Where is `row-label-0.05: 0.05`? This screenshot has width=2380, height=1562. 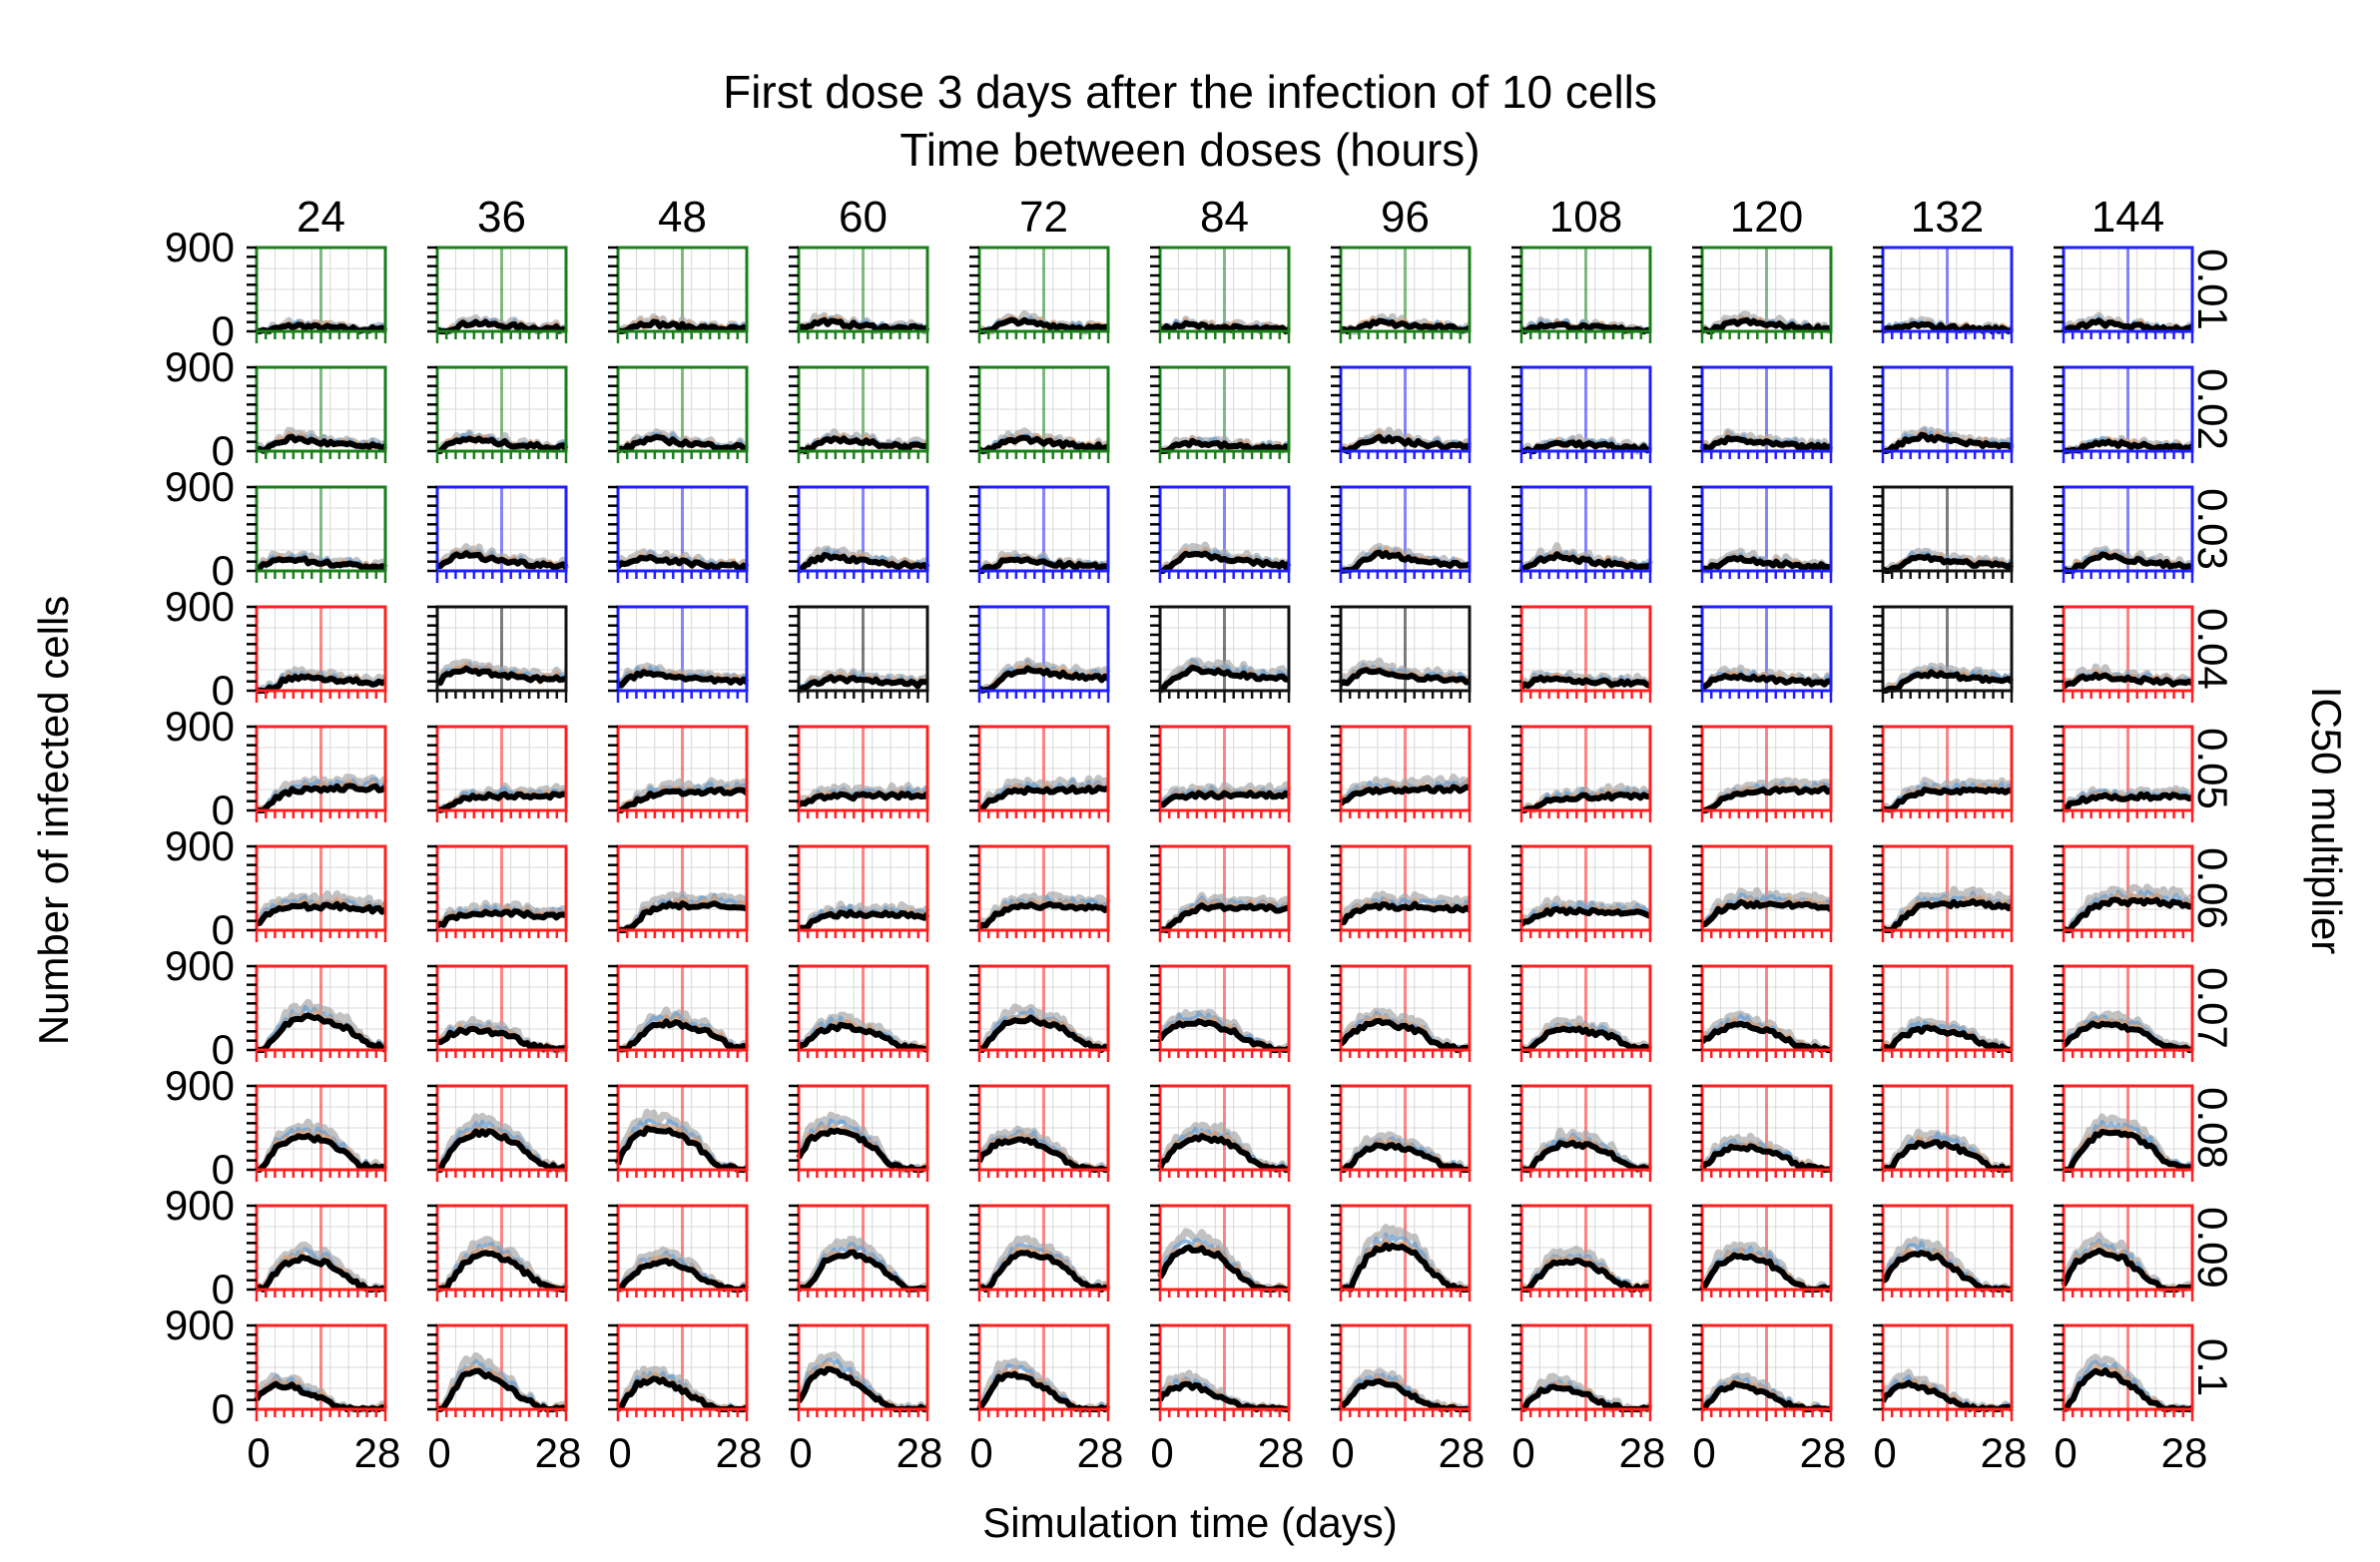 row-label-0.05: 0.05 is located at coordinates (2212, 768).